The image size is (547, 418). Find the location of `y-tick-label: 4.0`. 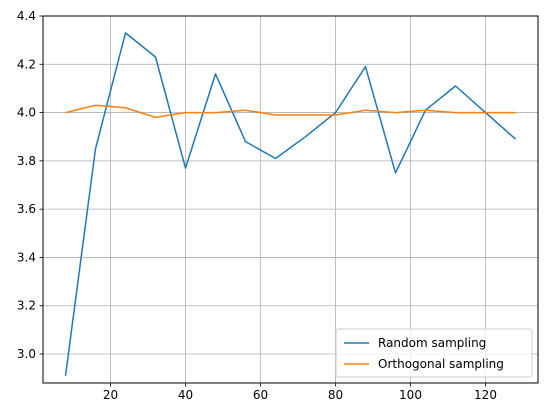

y-tick-label: 4.0 is located at coordinates (26, 113).